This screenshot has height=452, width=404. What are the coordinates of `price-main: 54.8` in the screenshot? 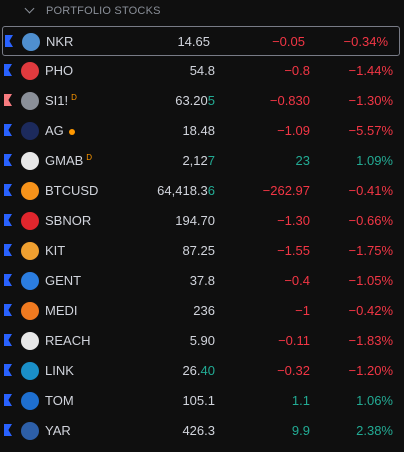 It's located at (202, 70).